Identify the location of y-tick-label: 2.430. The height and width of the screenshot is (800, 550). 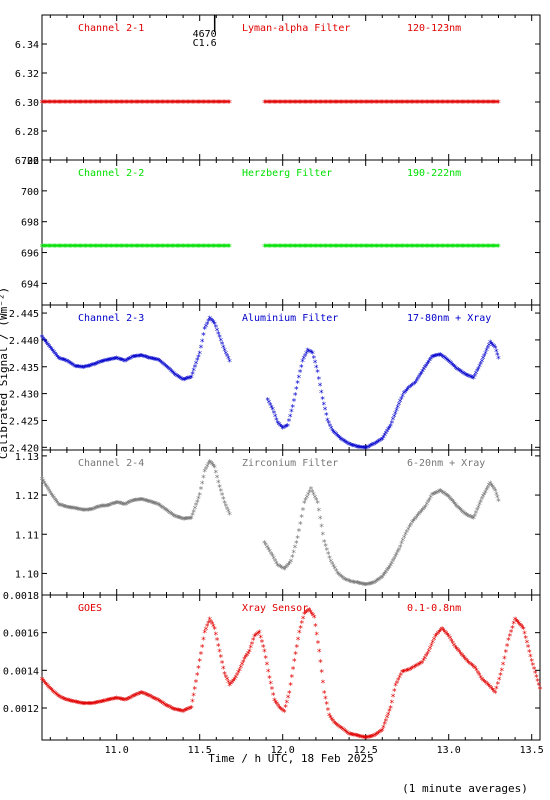
(24, 395).